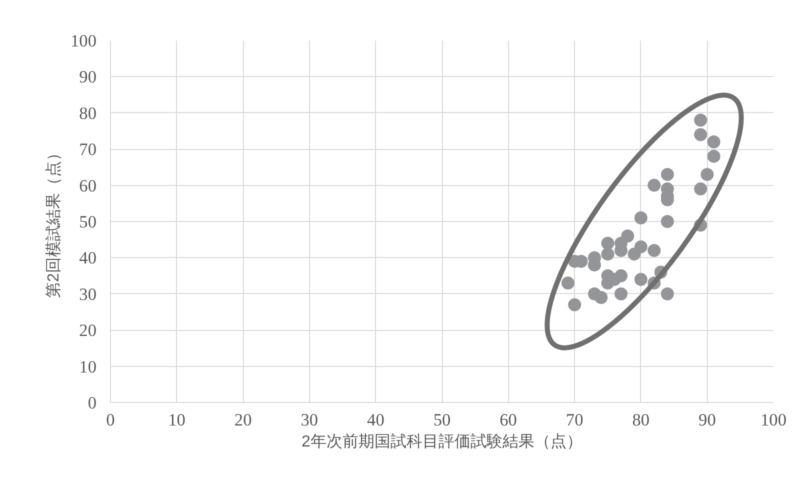  What do you see at coordinates (87, 258) in the screenshot?
I see `y-tick-label: 40` at bounding box center [87, 258].